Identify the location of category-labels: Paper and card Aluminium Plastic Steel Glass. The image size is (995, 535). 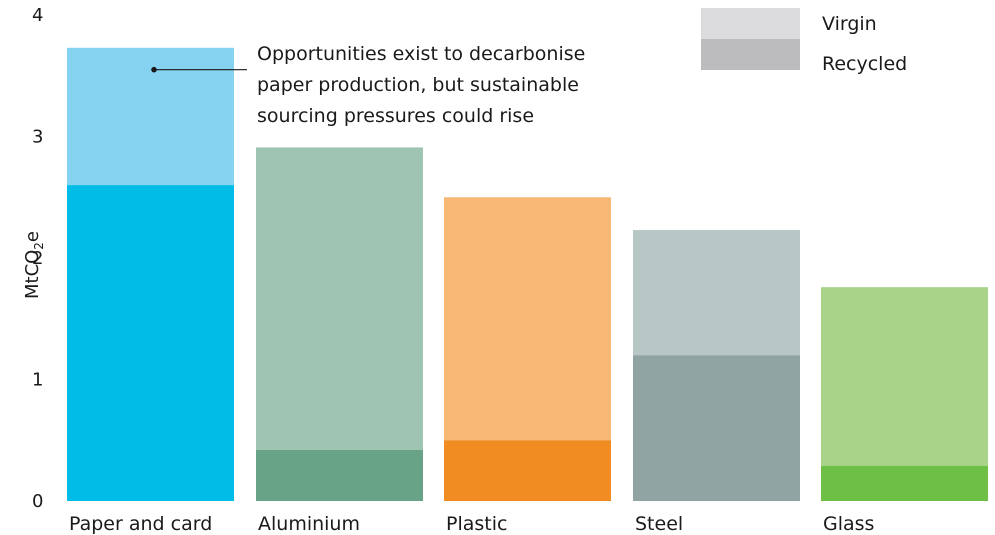
(471, 524).